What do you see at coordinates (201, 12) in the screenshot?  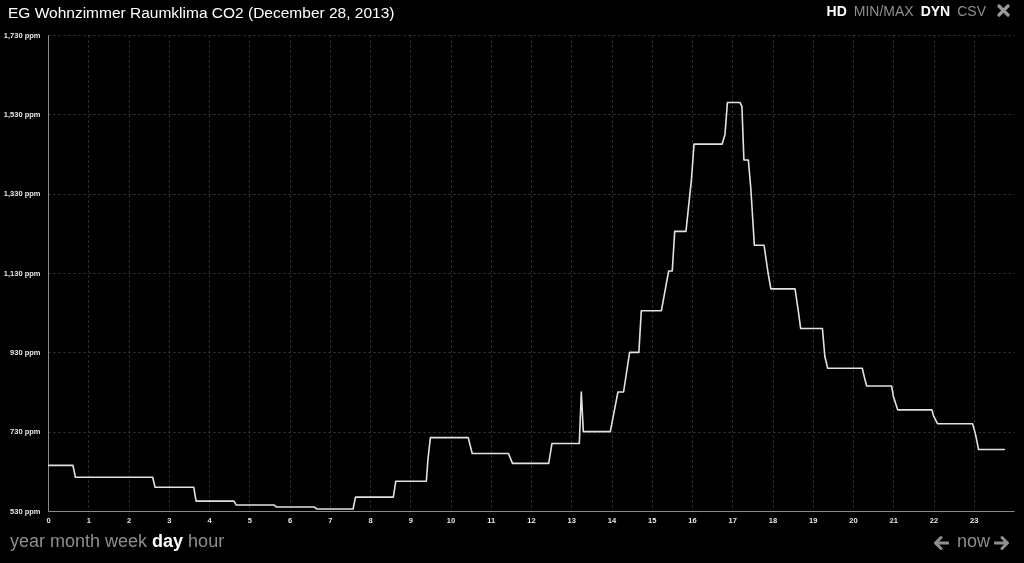 I see `chart-title: EG Wohnzimmer Raumklima CO2 (December 28, 2013)` at bounding box center [201, 12].